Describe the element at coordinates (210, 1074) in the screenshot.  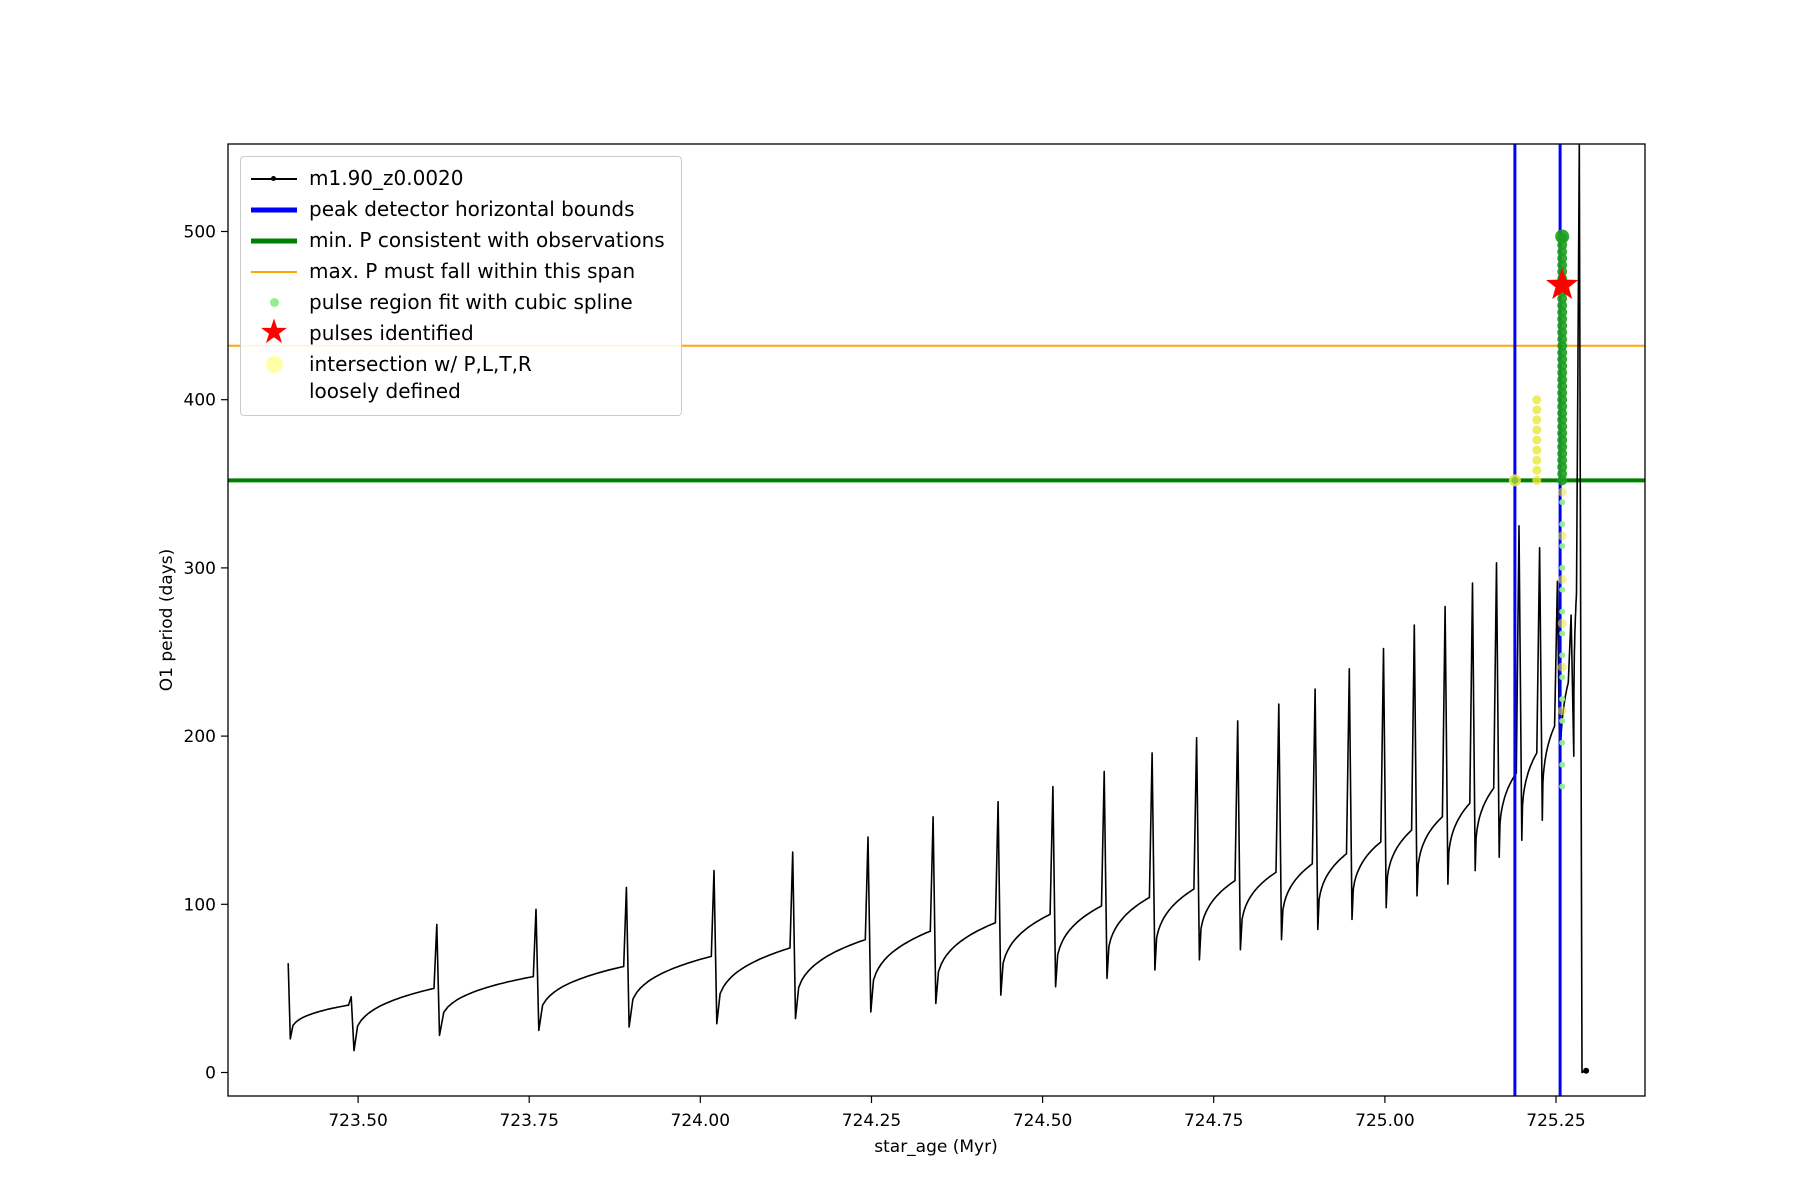
I see `y-tick-label: 0` at that location.